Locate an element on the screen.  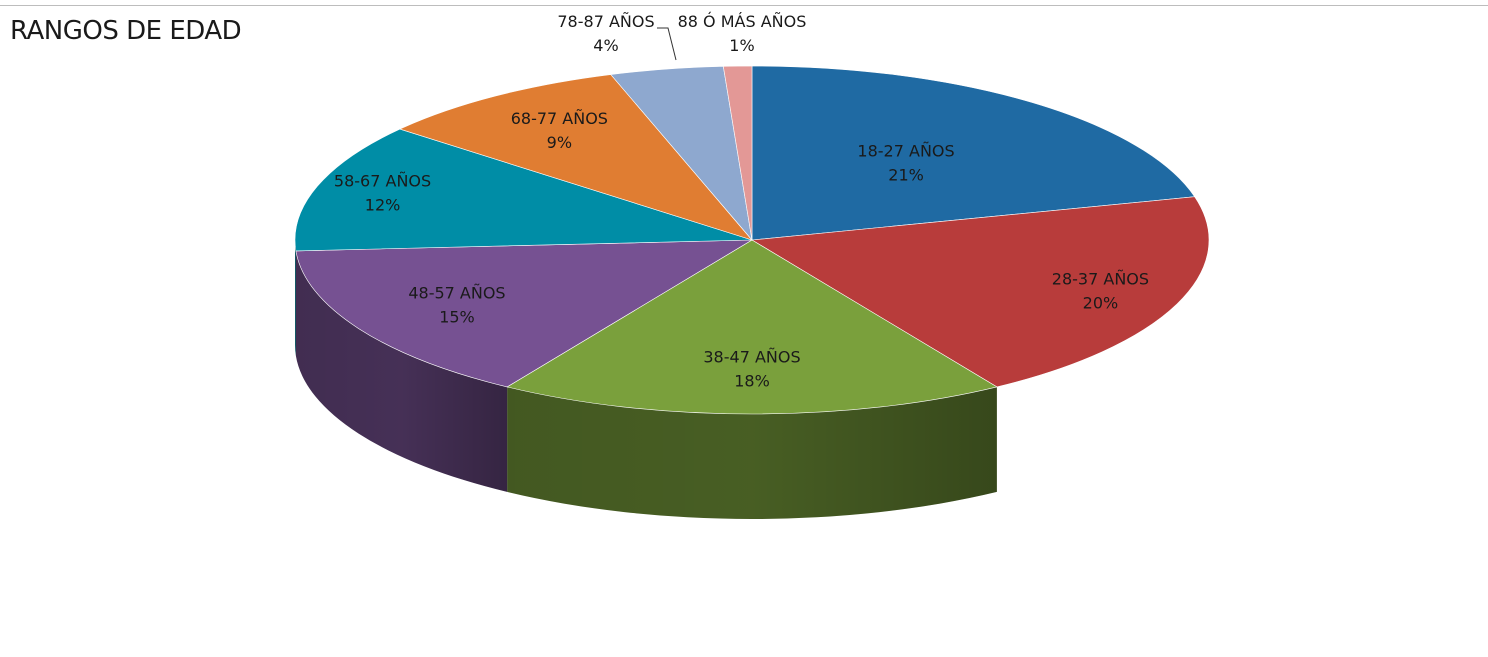
pie-slice-68-77-anos is located at coordinates (576, 157).